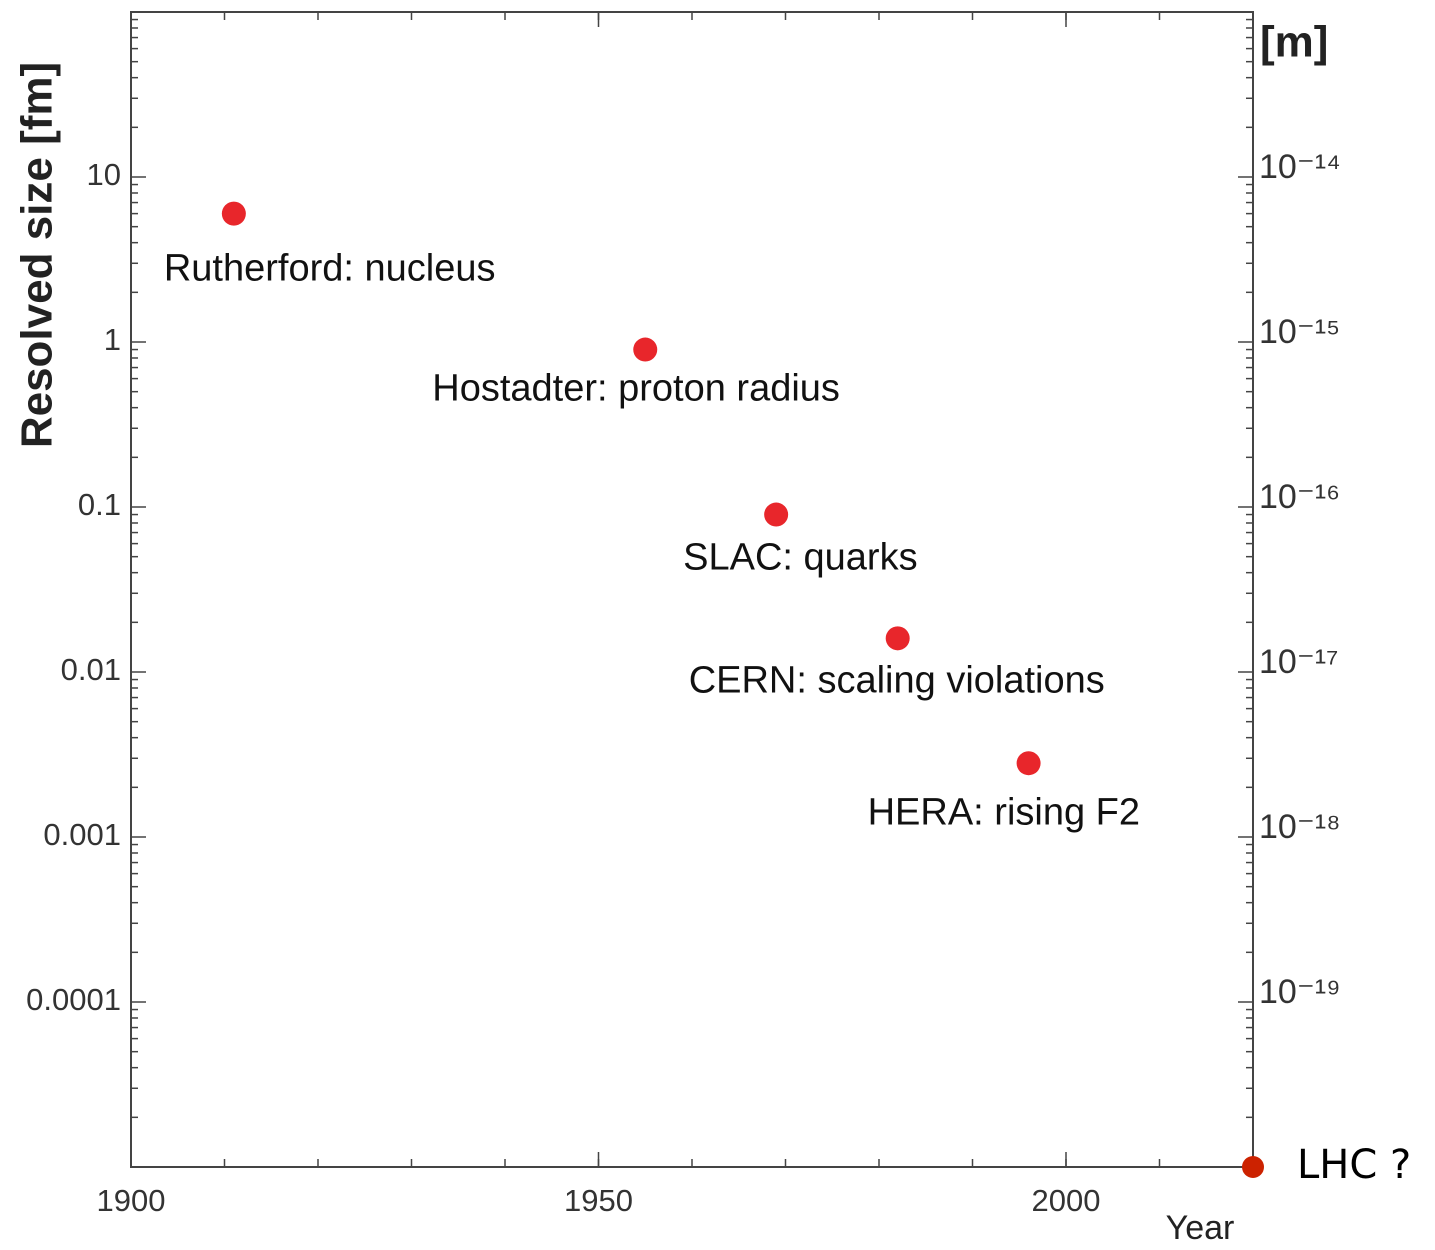 The height and width of the screenshot is (1250, 1435). I want to click on point-label: SLAC: quarks, so click(800, 558).